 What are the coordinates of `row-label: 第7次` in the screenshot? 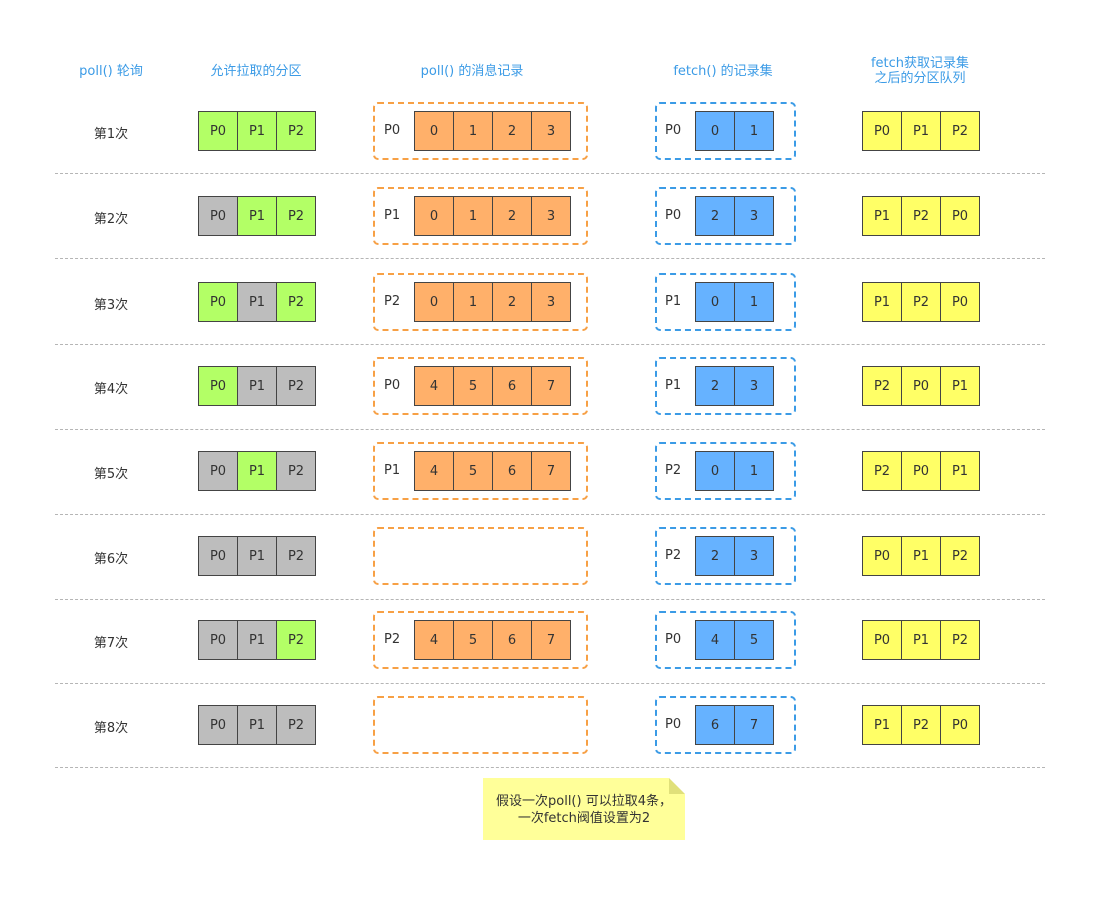 It's located at (111, 643).